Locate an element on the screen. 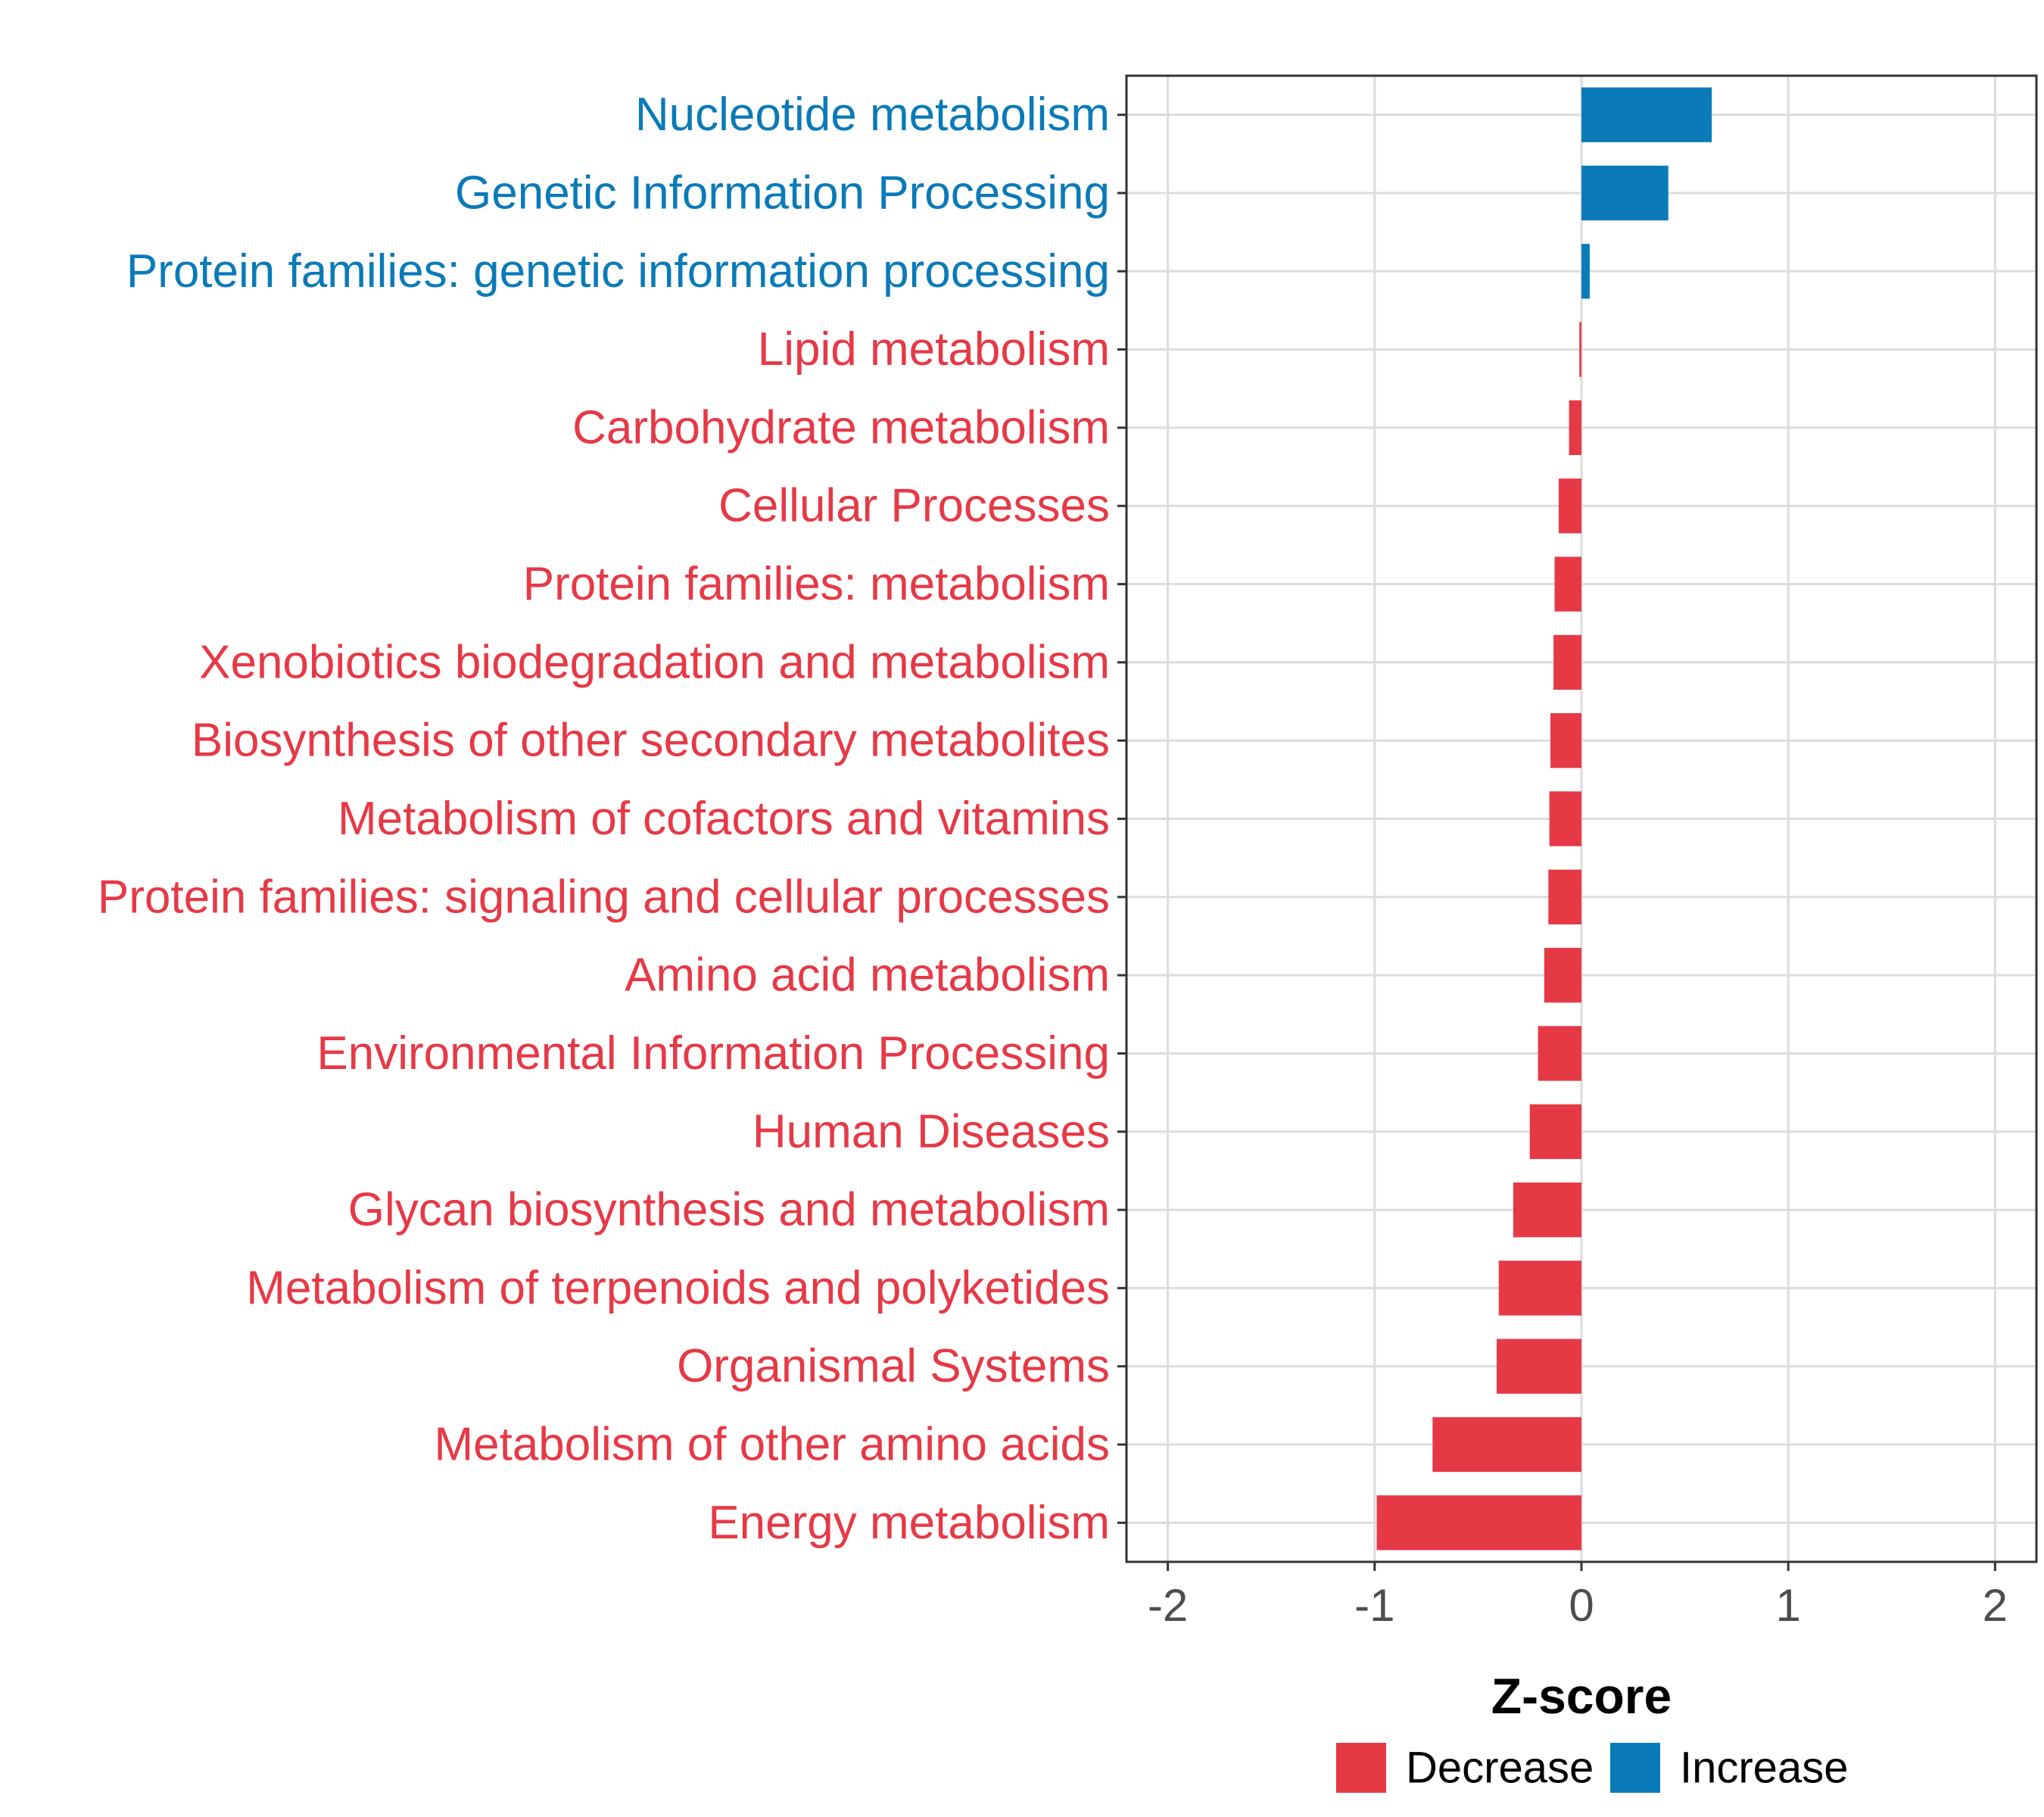  bar-metabolism-of-other-amino-acids is located at coordinates (1506, 1445).